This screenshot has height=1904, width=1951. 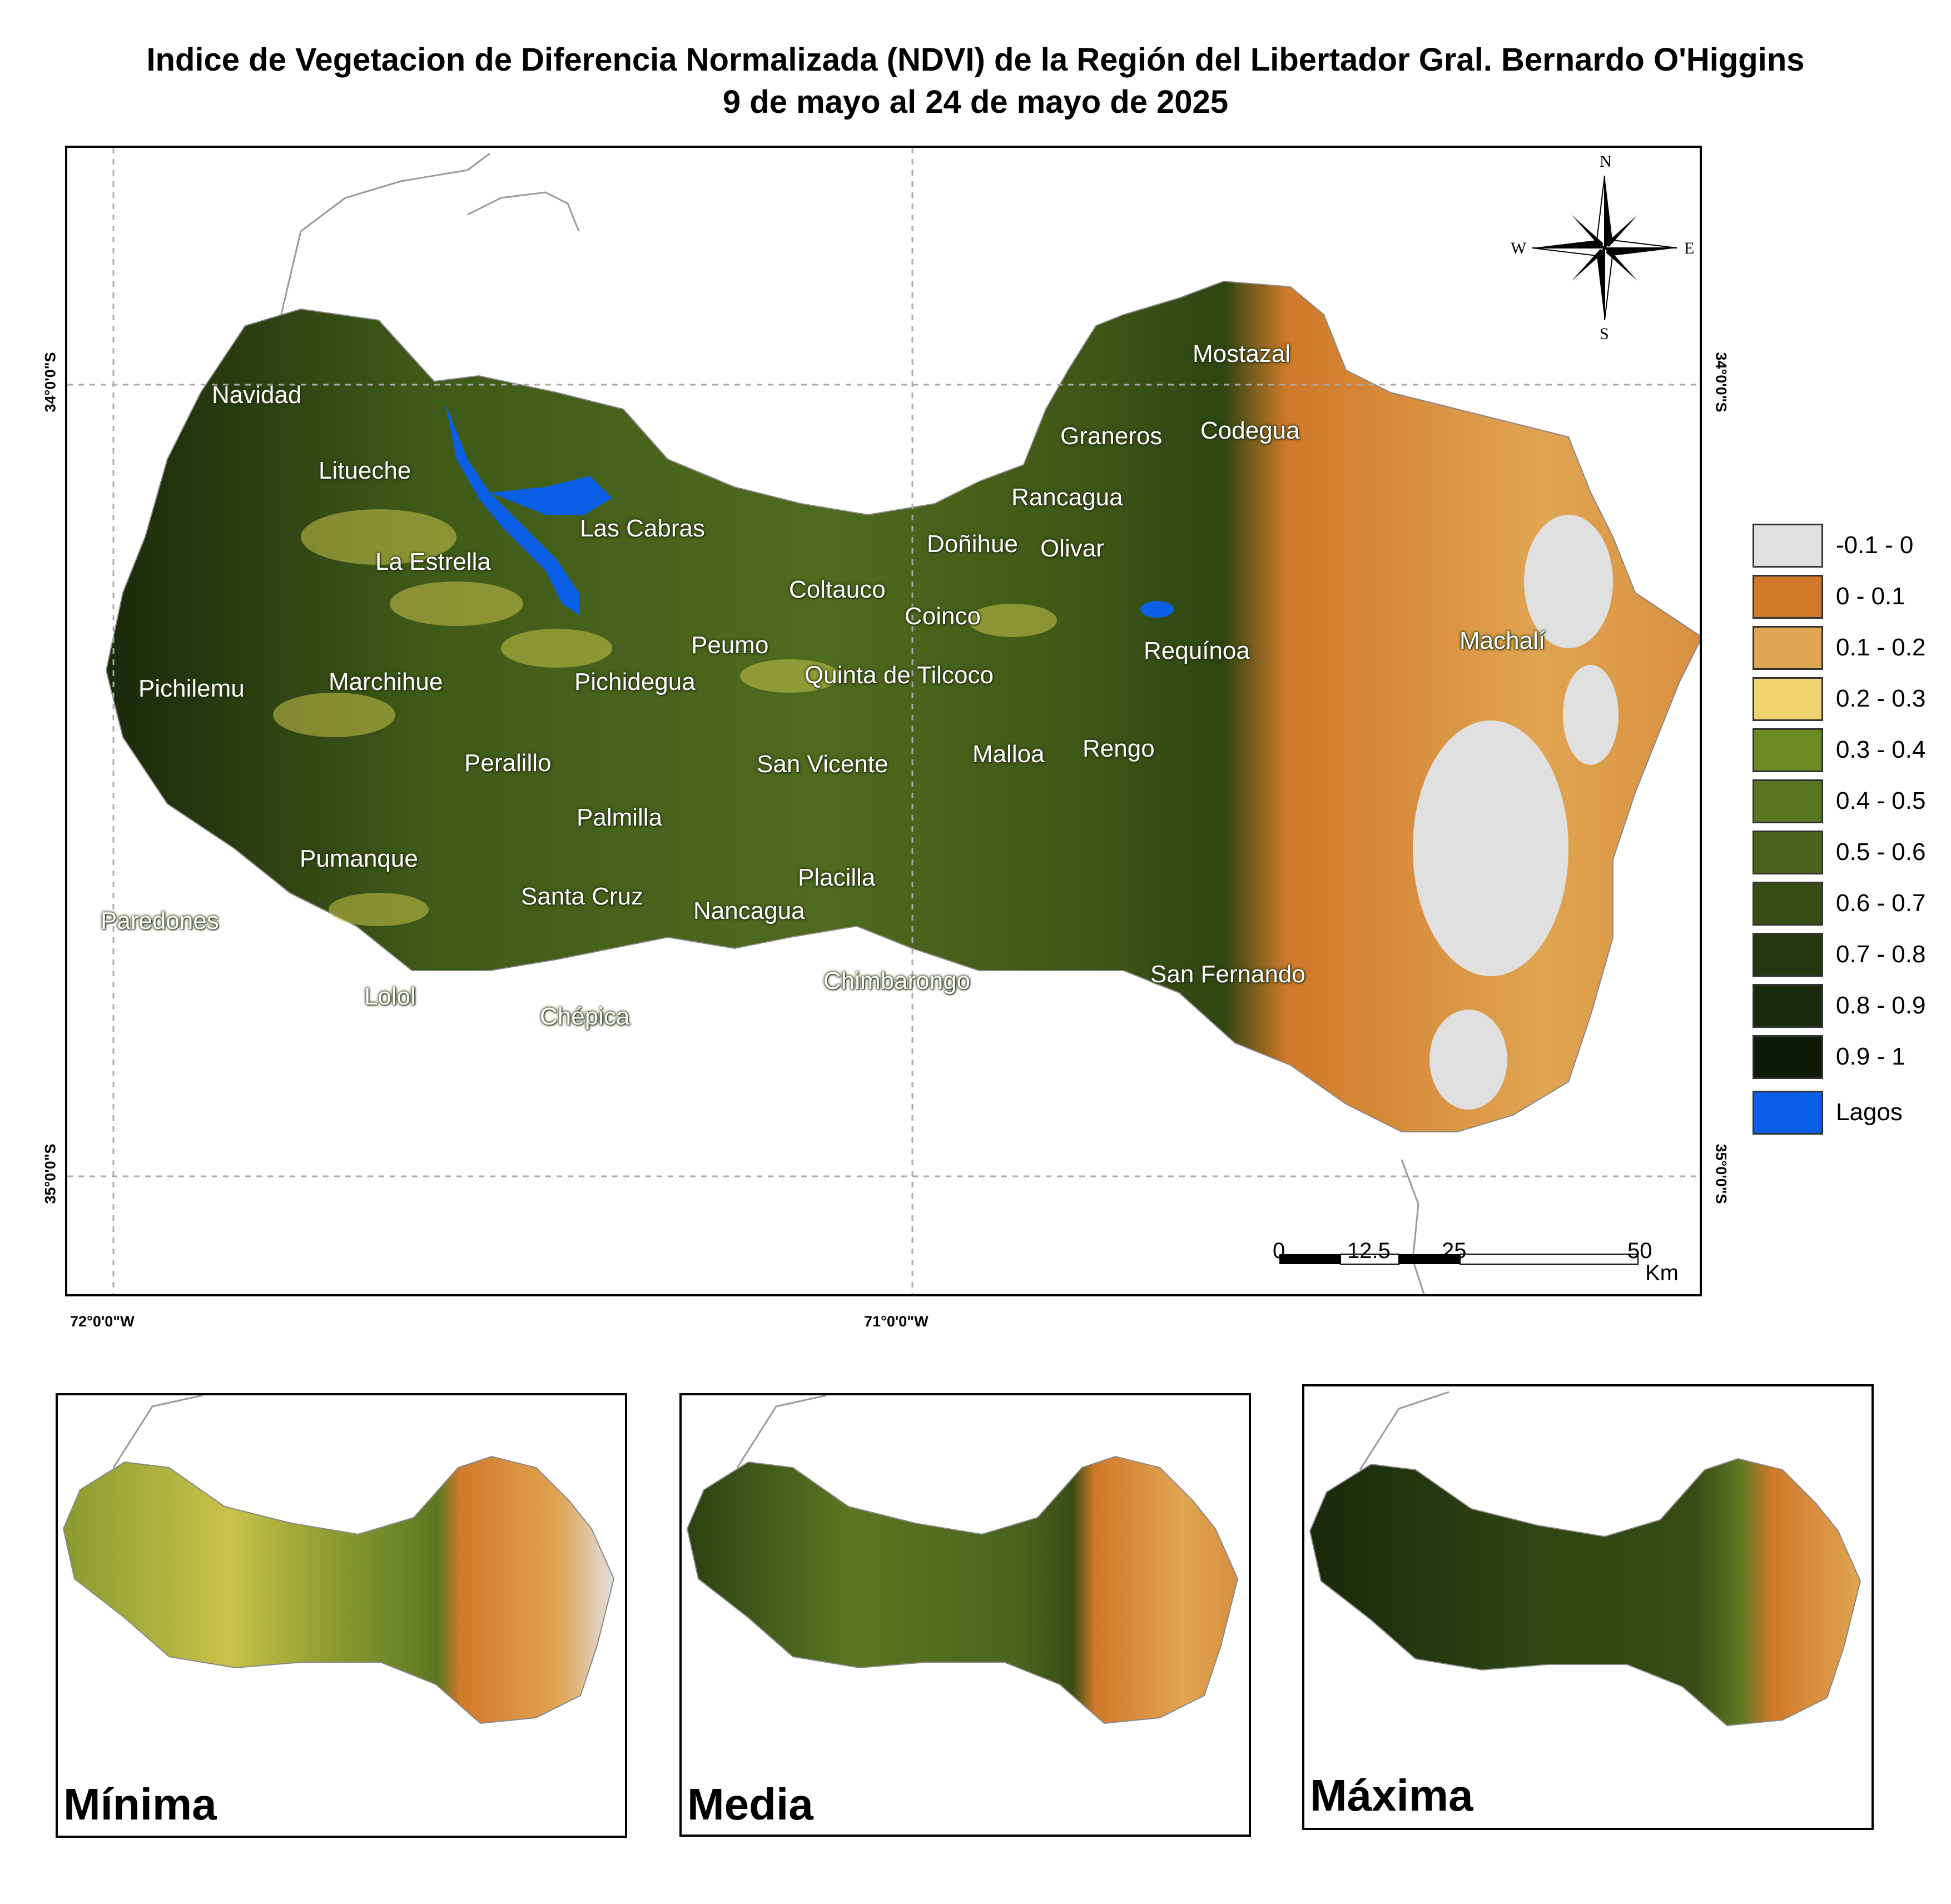 I want to click on legend-label: 0.6 - 0.7, so click(x=1881, y=903).